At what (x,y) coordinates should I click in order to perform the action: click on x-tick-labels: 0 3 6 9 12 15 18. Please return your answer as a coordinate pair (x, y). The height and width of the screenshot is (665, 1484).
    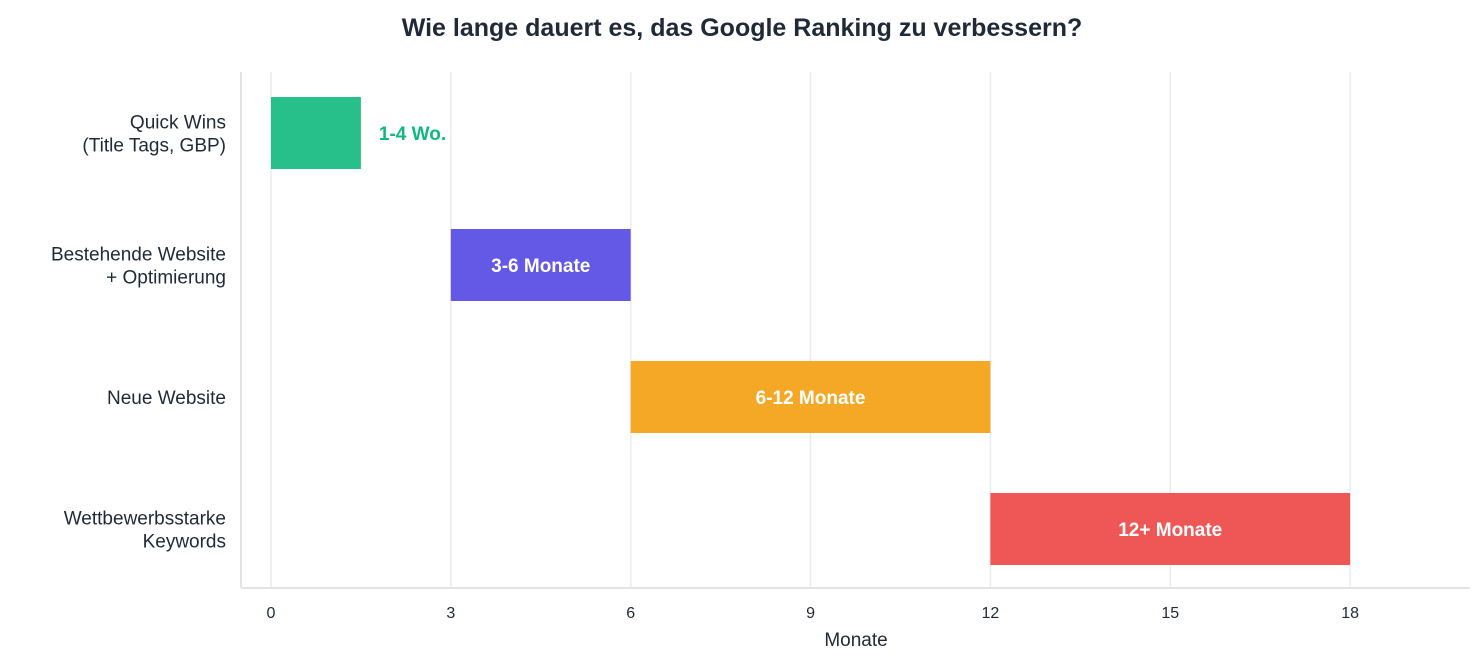
    Looking at the image, I should click on (813, 613).